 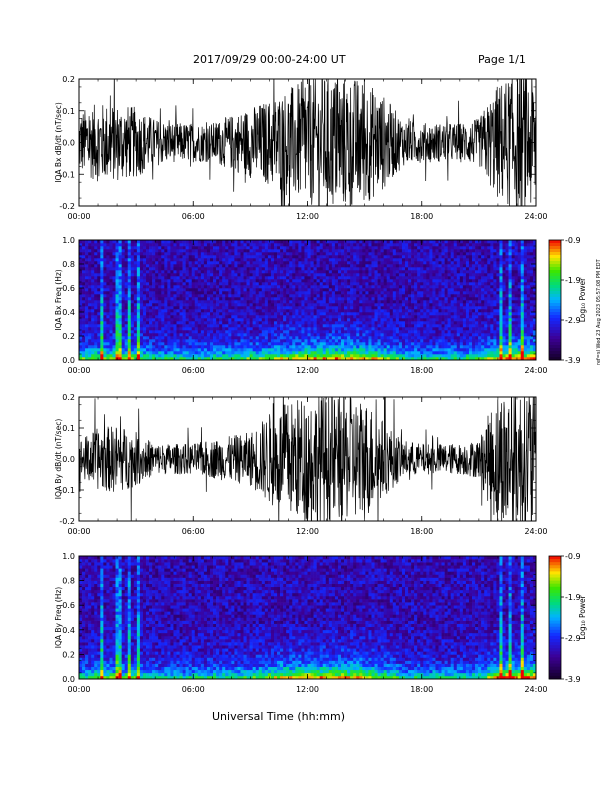 What do you see at coordinates (58, 618) in the screenshot?
I see `y-axis-label: IQA By Freq (Hz)` at bounding box center [58, 618].